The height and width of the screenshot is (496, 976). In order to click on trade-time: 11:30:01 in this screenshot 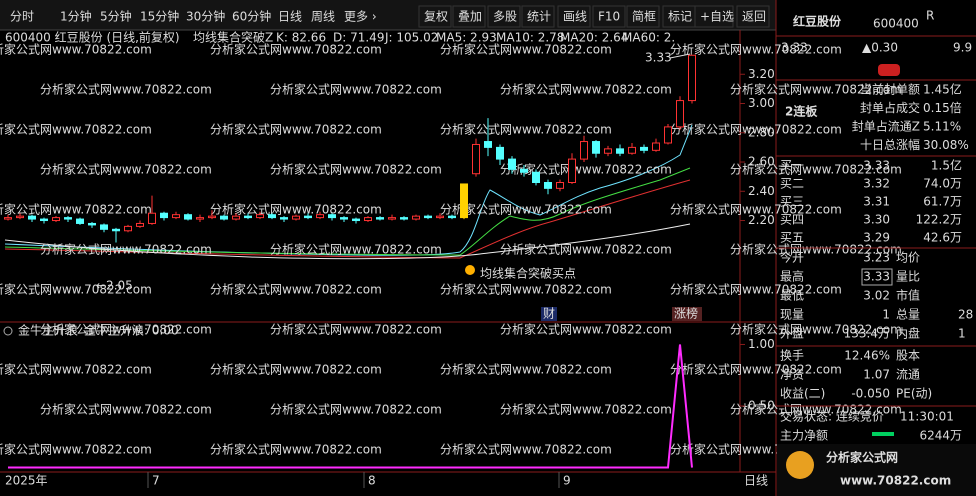, I will do `click(927, 417)`.